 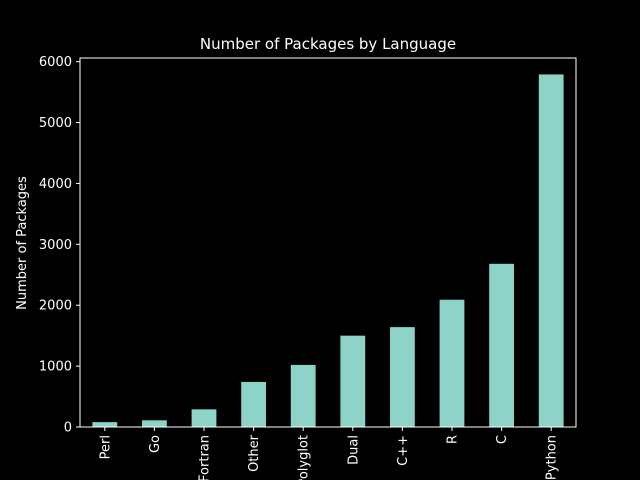 What do you see at coordinates (402, 377) in the screenshot?
I see `bar-c-` at bounding box center [402, 377].